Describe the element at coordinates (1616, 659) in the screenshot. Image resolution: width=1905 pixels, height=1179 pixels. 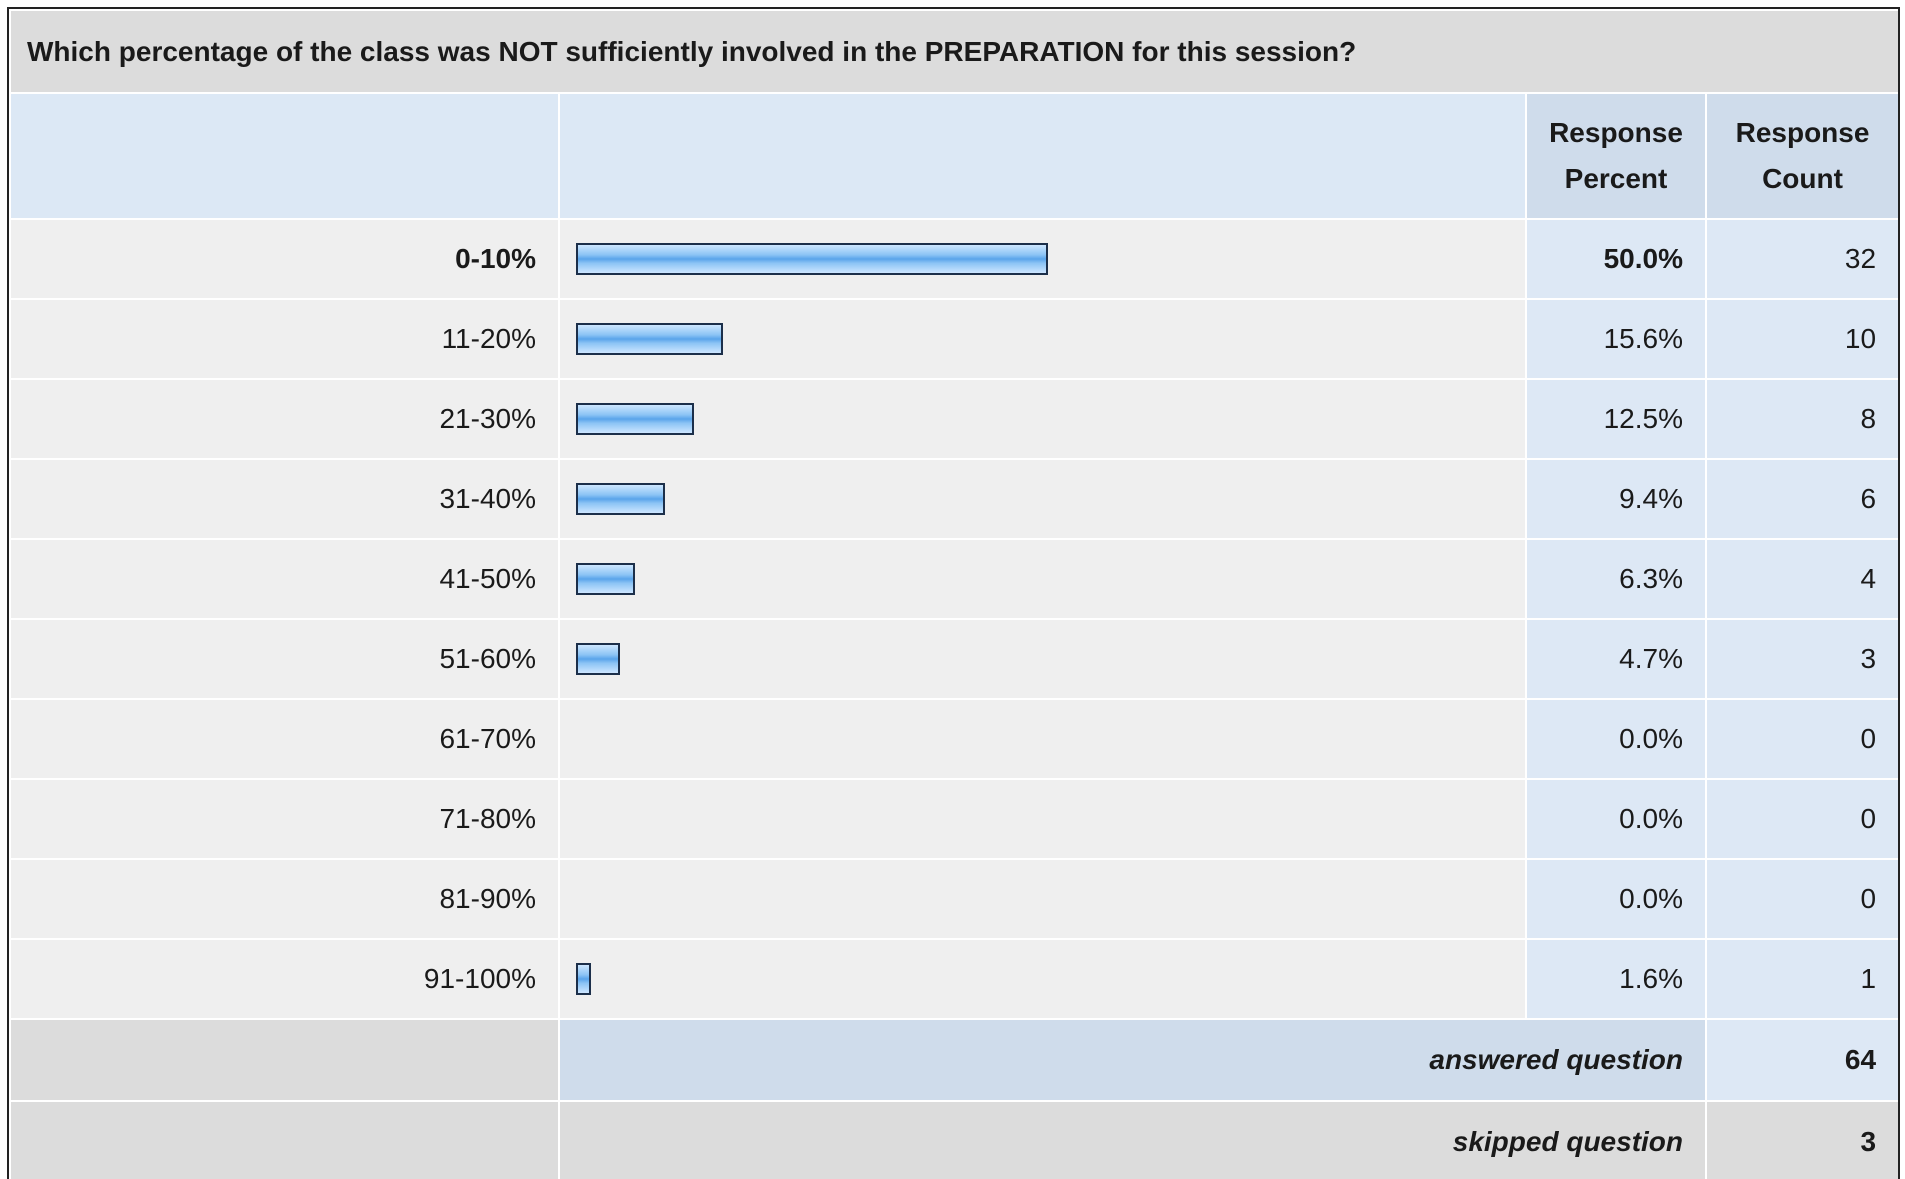
I see `response-percent: 4.7%` at that location.